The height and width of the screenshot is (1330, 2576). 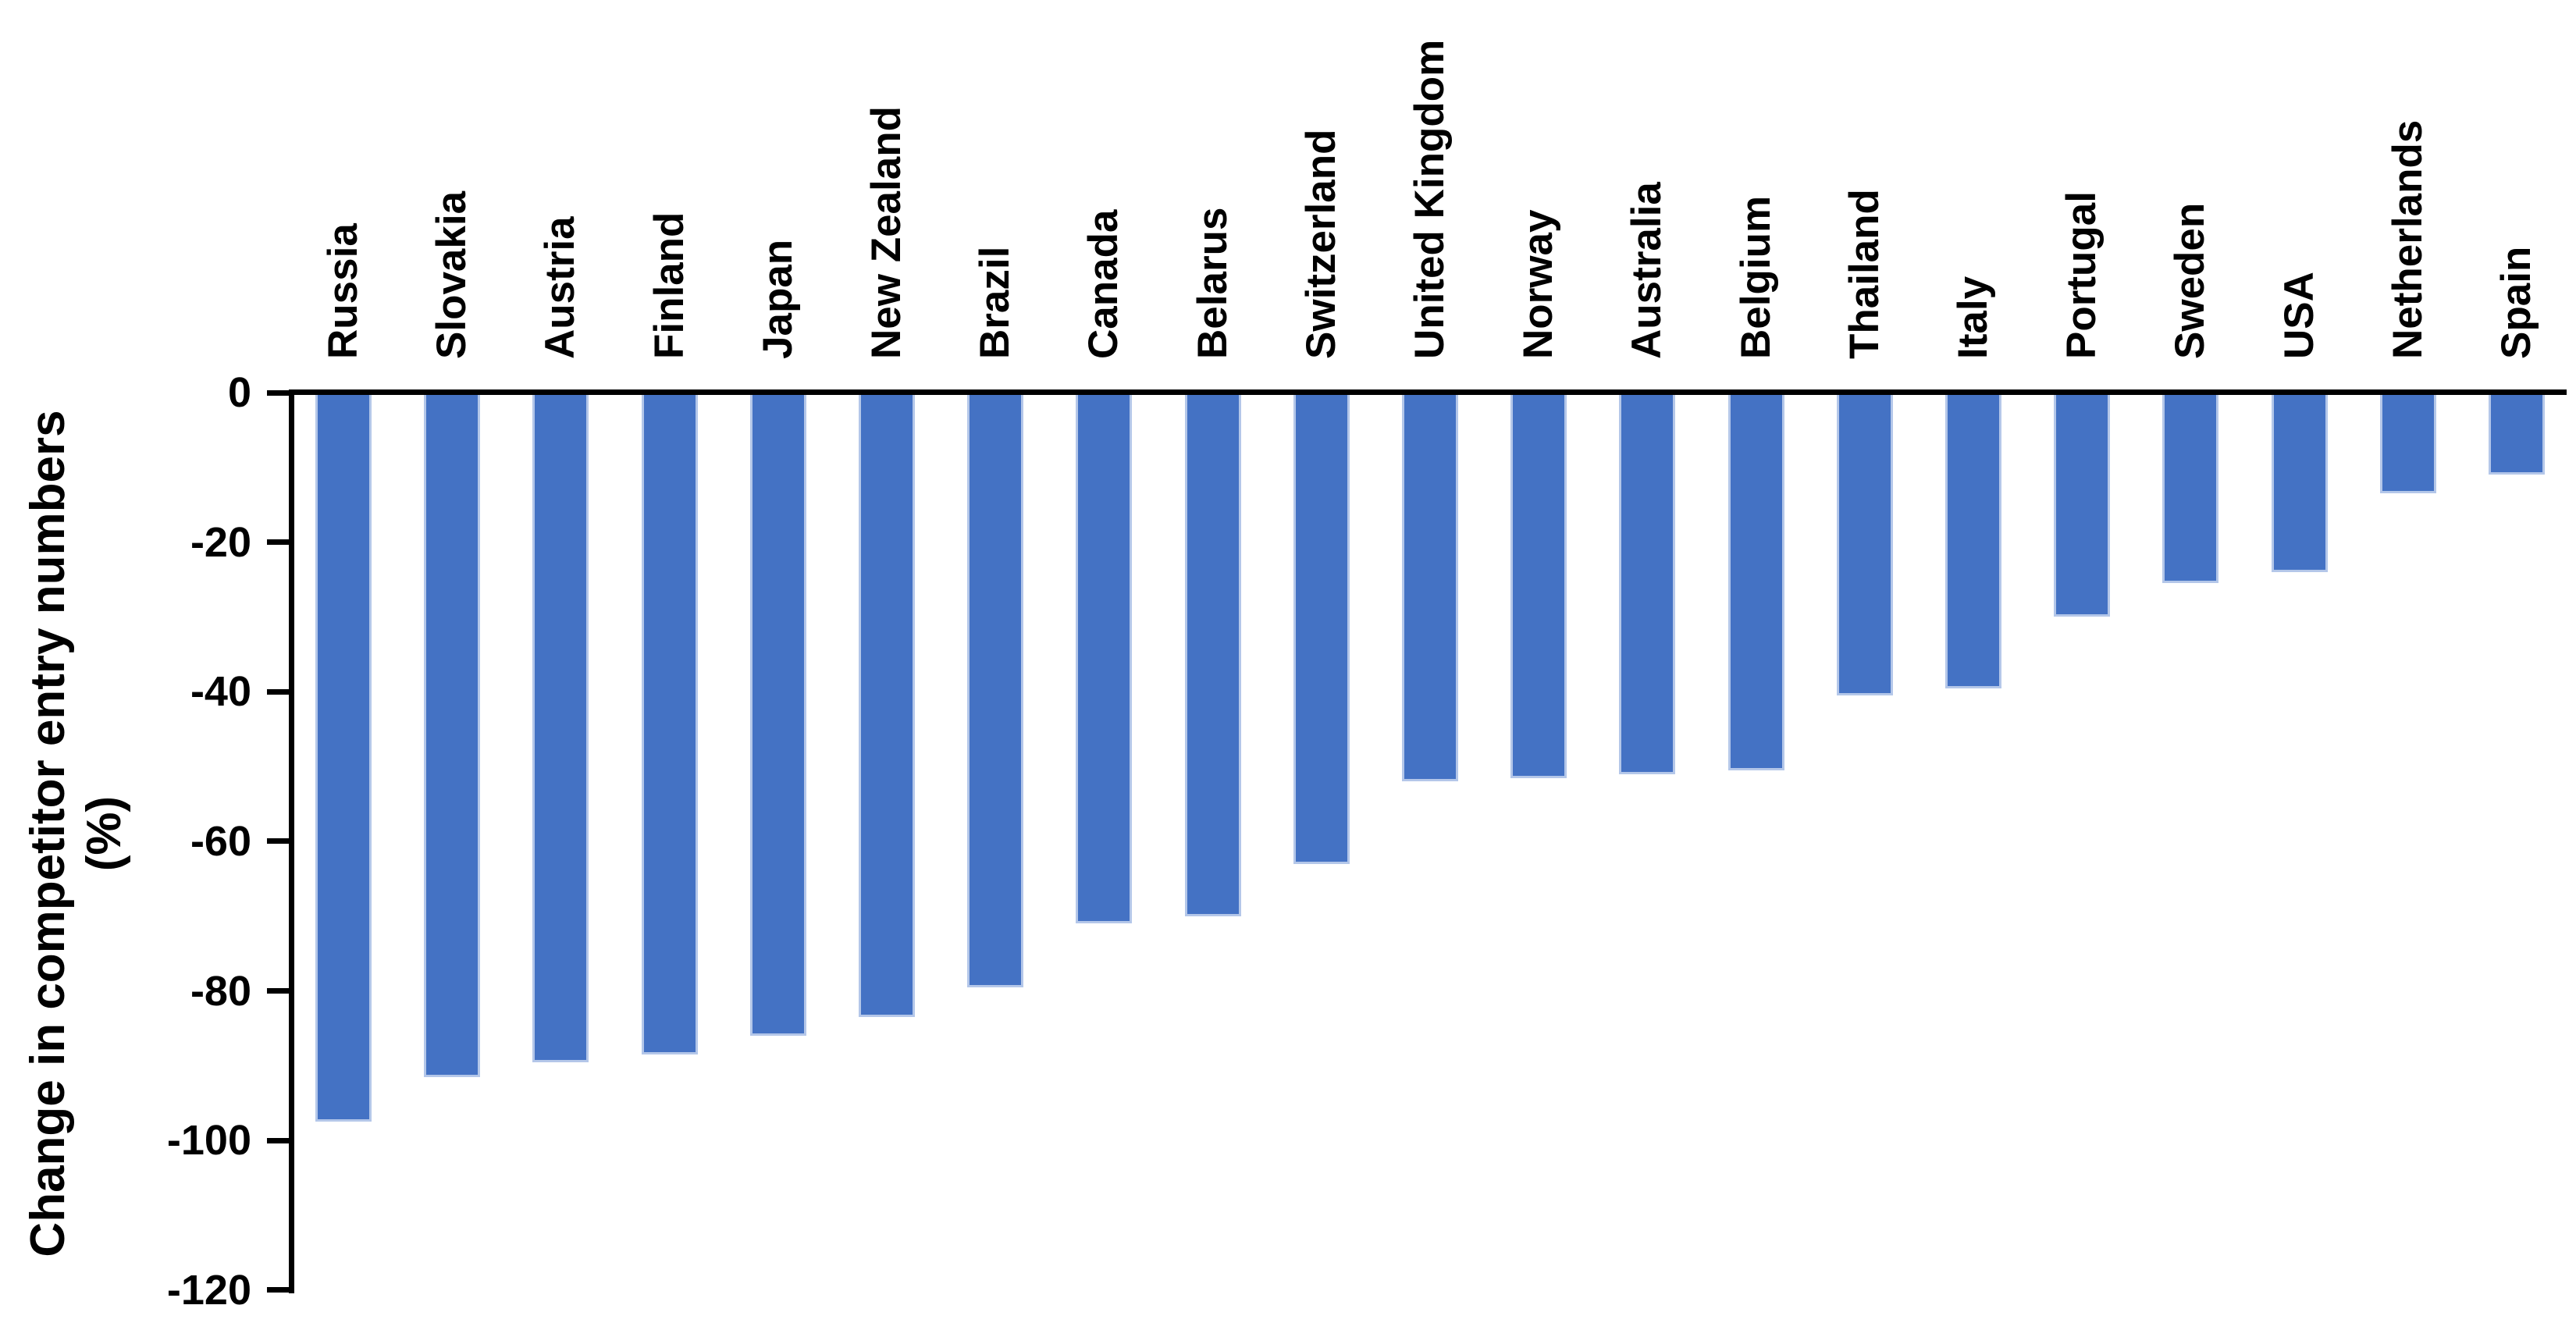 I want to click on y-tick-label--40: -40, so click(x=220, y=692).